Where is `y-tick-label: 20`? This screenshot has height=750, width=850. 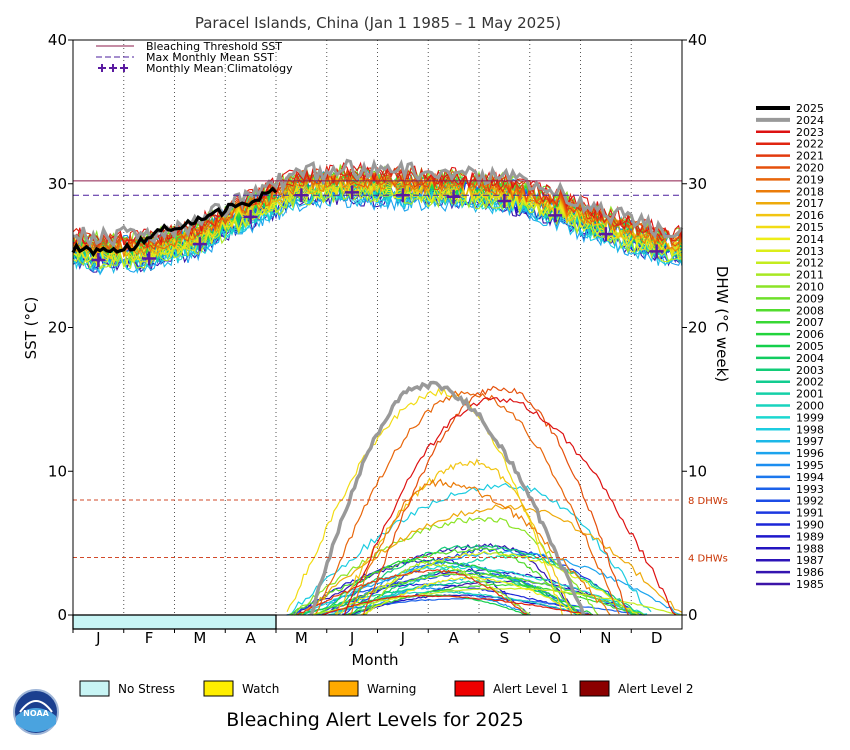 y-tick-label: 20 is located at coordinates (57, 328).